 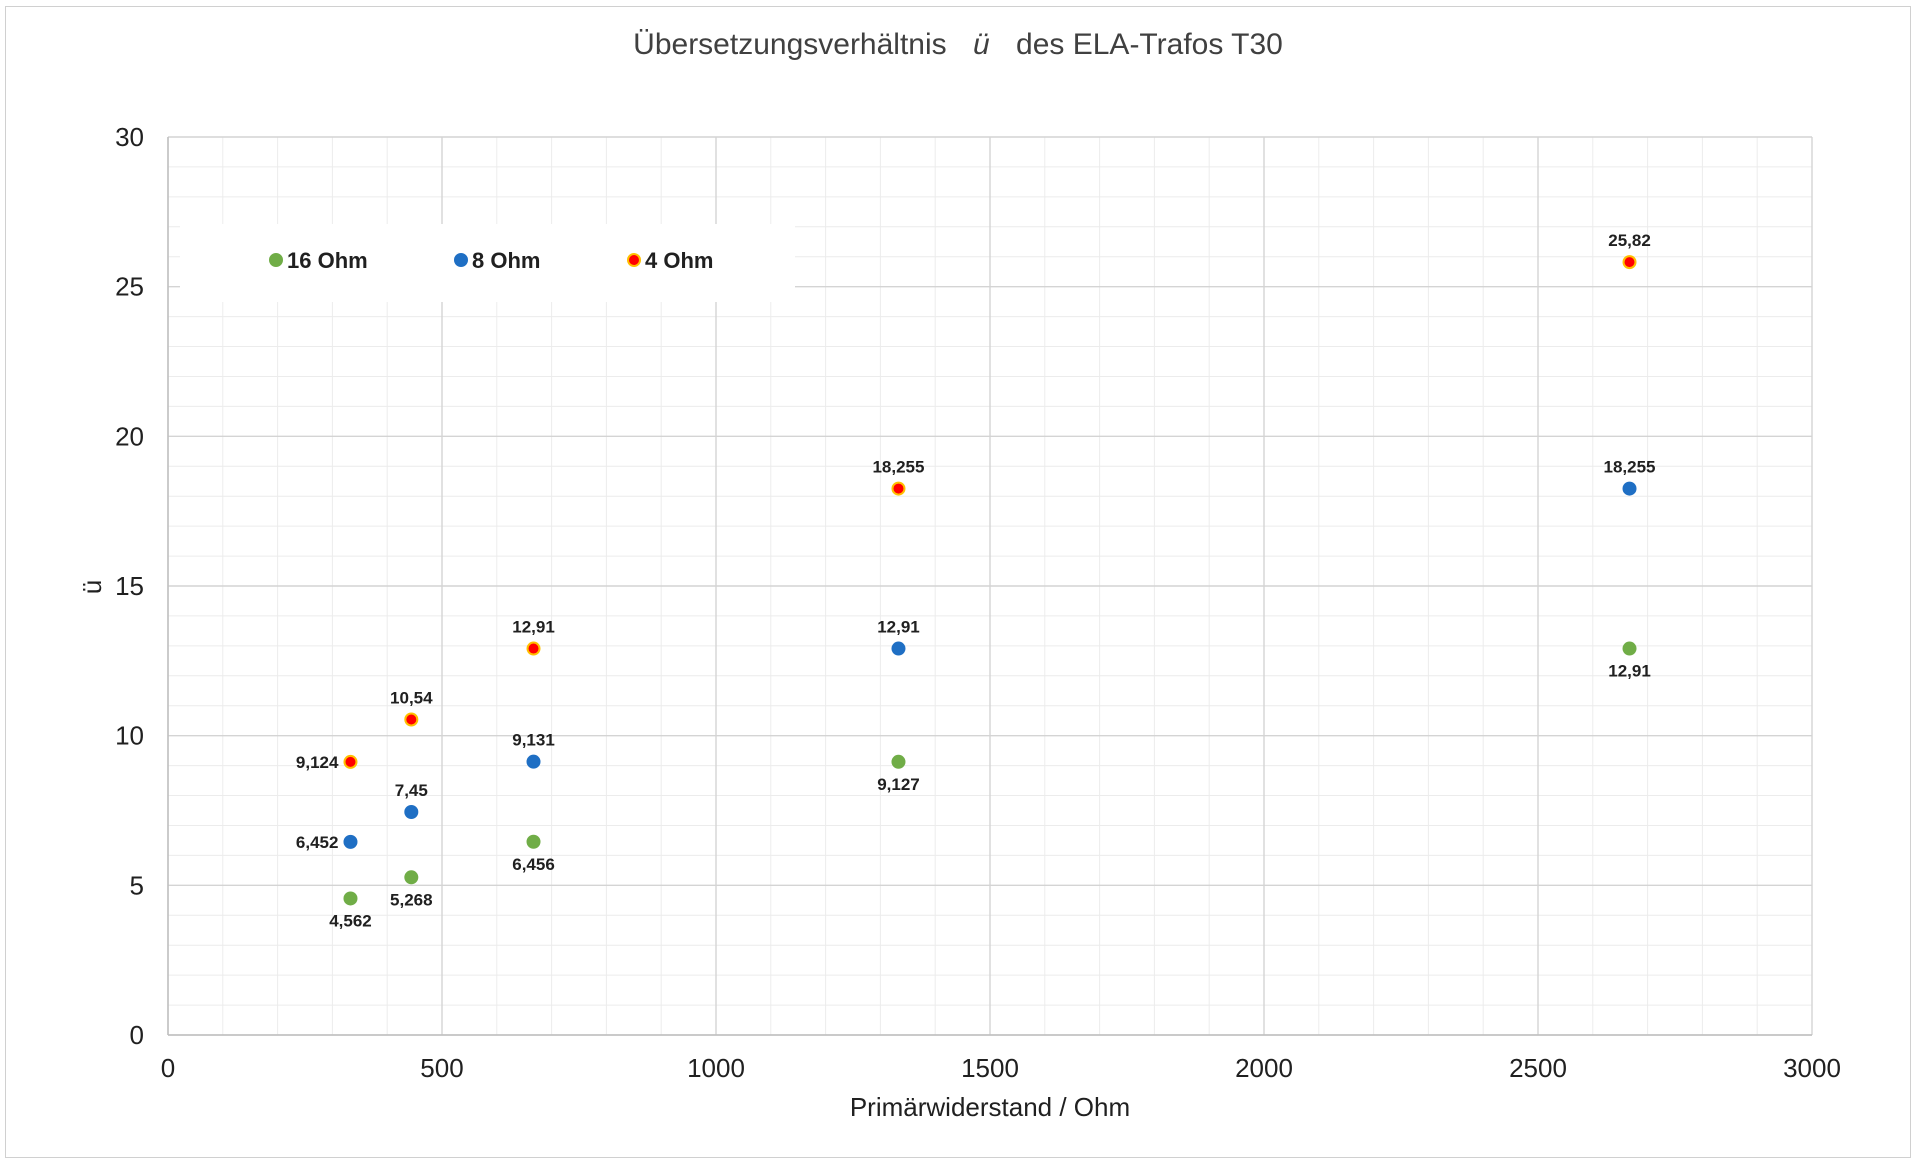 What do you see at coordinates (1149, 44) in the screenshot?
I see `chart-title-rest: des ELA-Trafos T30` at bounding box center [1149, 44].